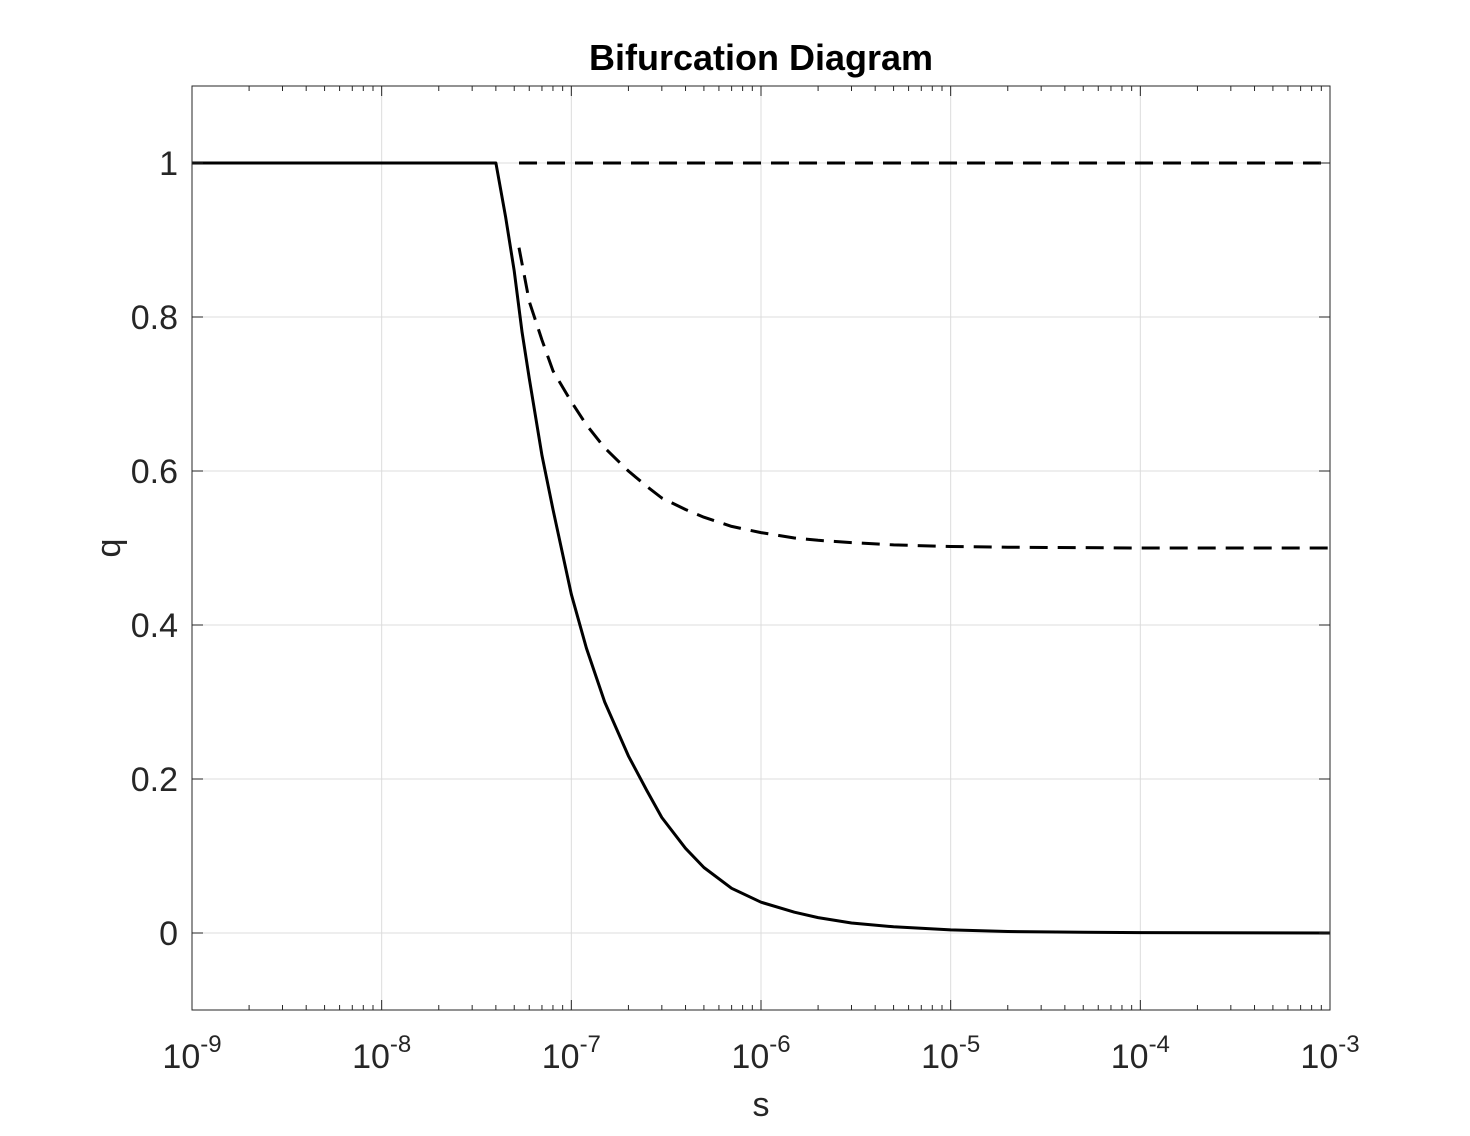 This screenshot has width=1470, height=1136. I want to click on y-axis-label: q, so click(109, 548).